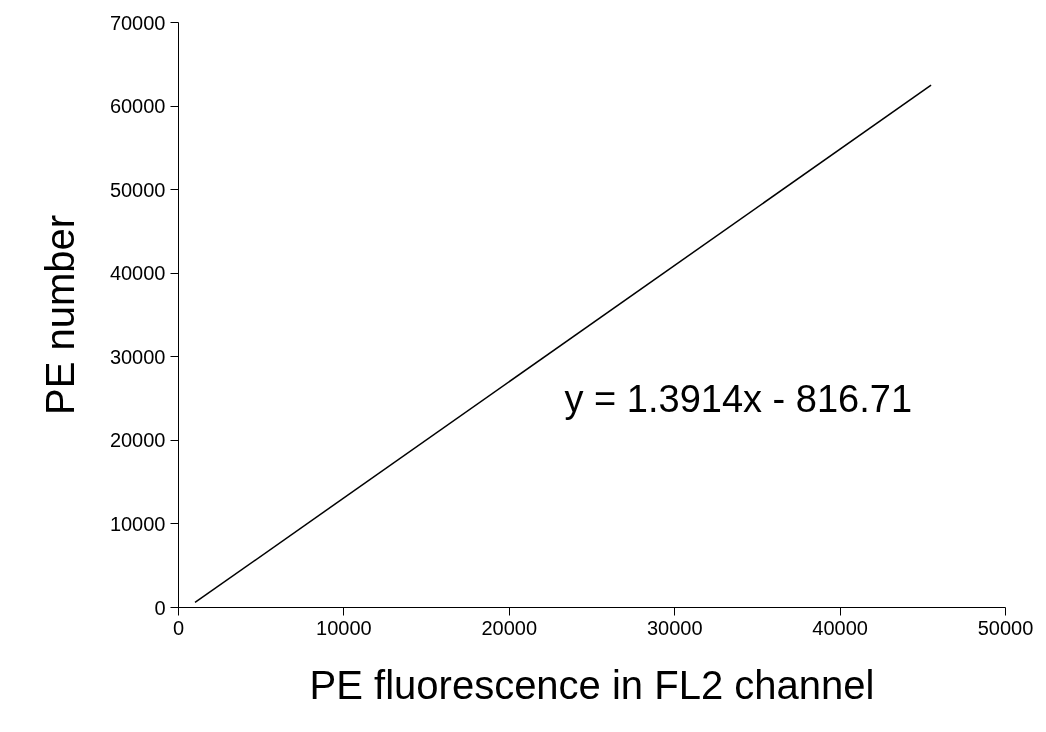 The image size is (1046, 732). Describe the element at coordinates (674, 627) in the screenshot. I see `x-tick-label: 30000` at that location.